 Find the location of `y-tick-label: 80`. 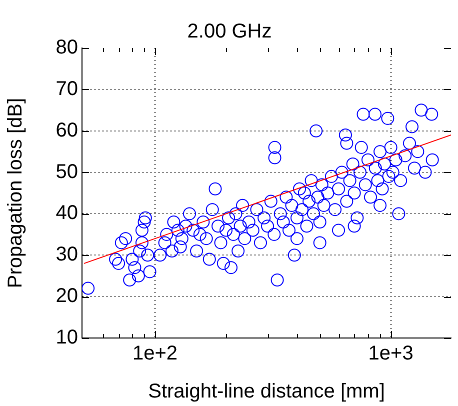

y-tick-label: 80 is located at coordinates (67, 47).